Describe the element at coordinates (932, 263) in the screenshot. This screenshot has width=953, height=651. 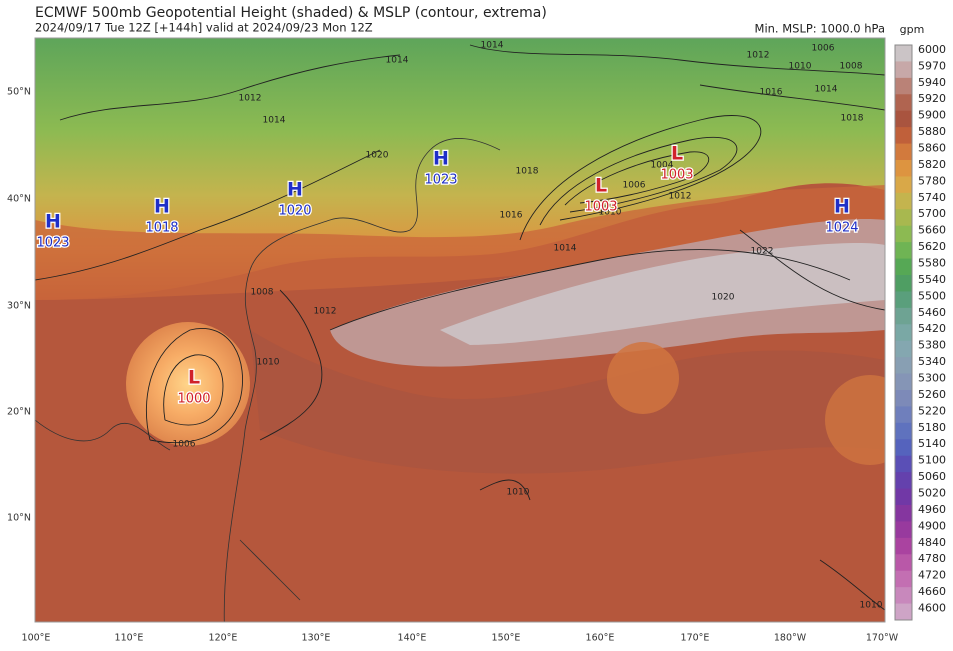
I see `colorbar-label: 5580` at that location.